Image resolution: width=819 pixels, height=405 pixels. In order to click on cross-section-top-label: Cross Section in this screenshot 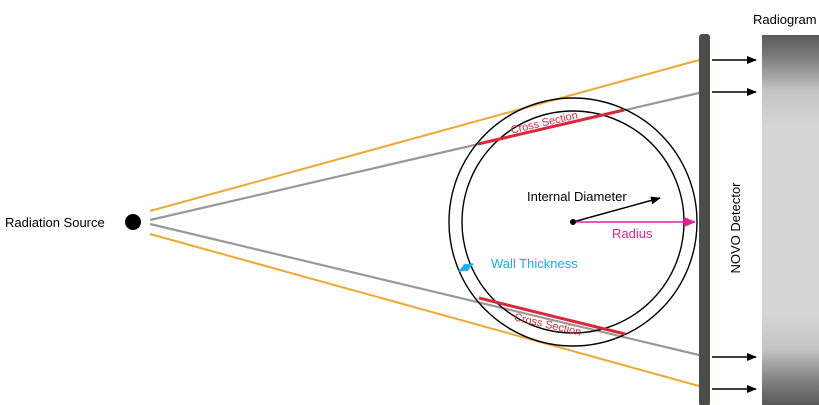, I will do `click(544, 123)`.